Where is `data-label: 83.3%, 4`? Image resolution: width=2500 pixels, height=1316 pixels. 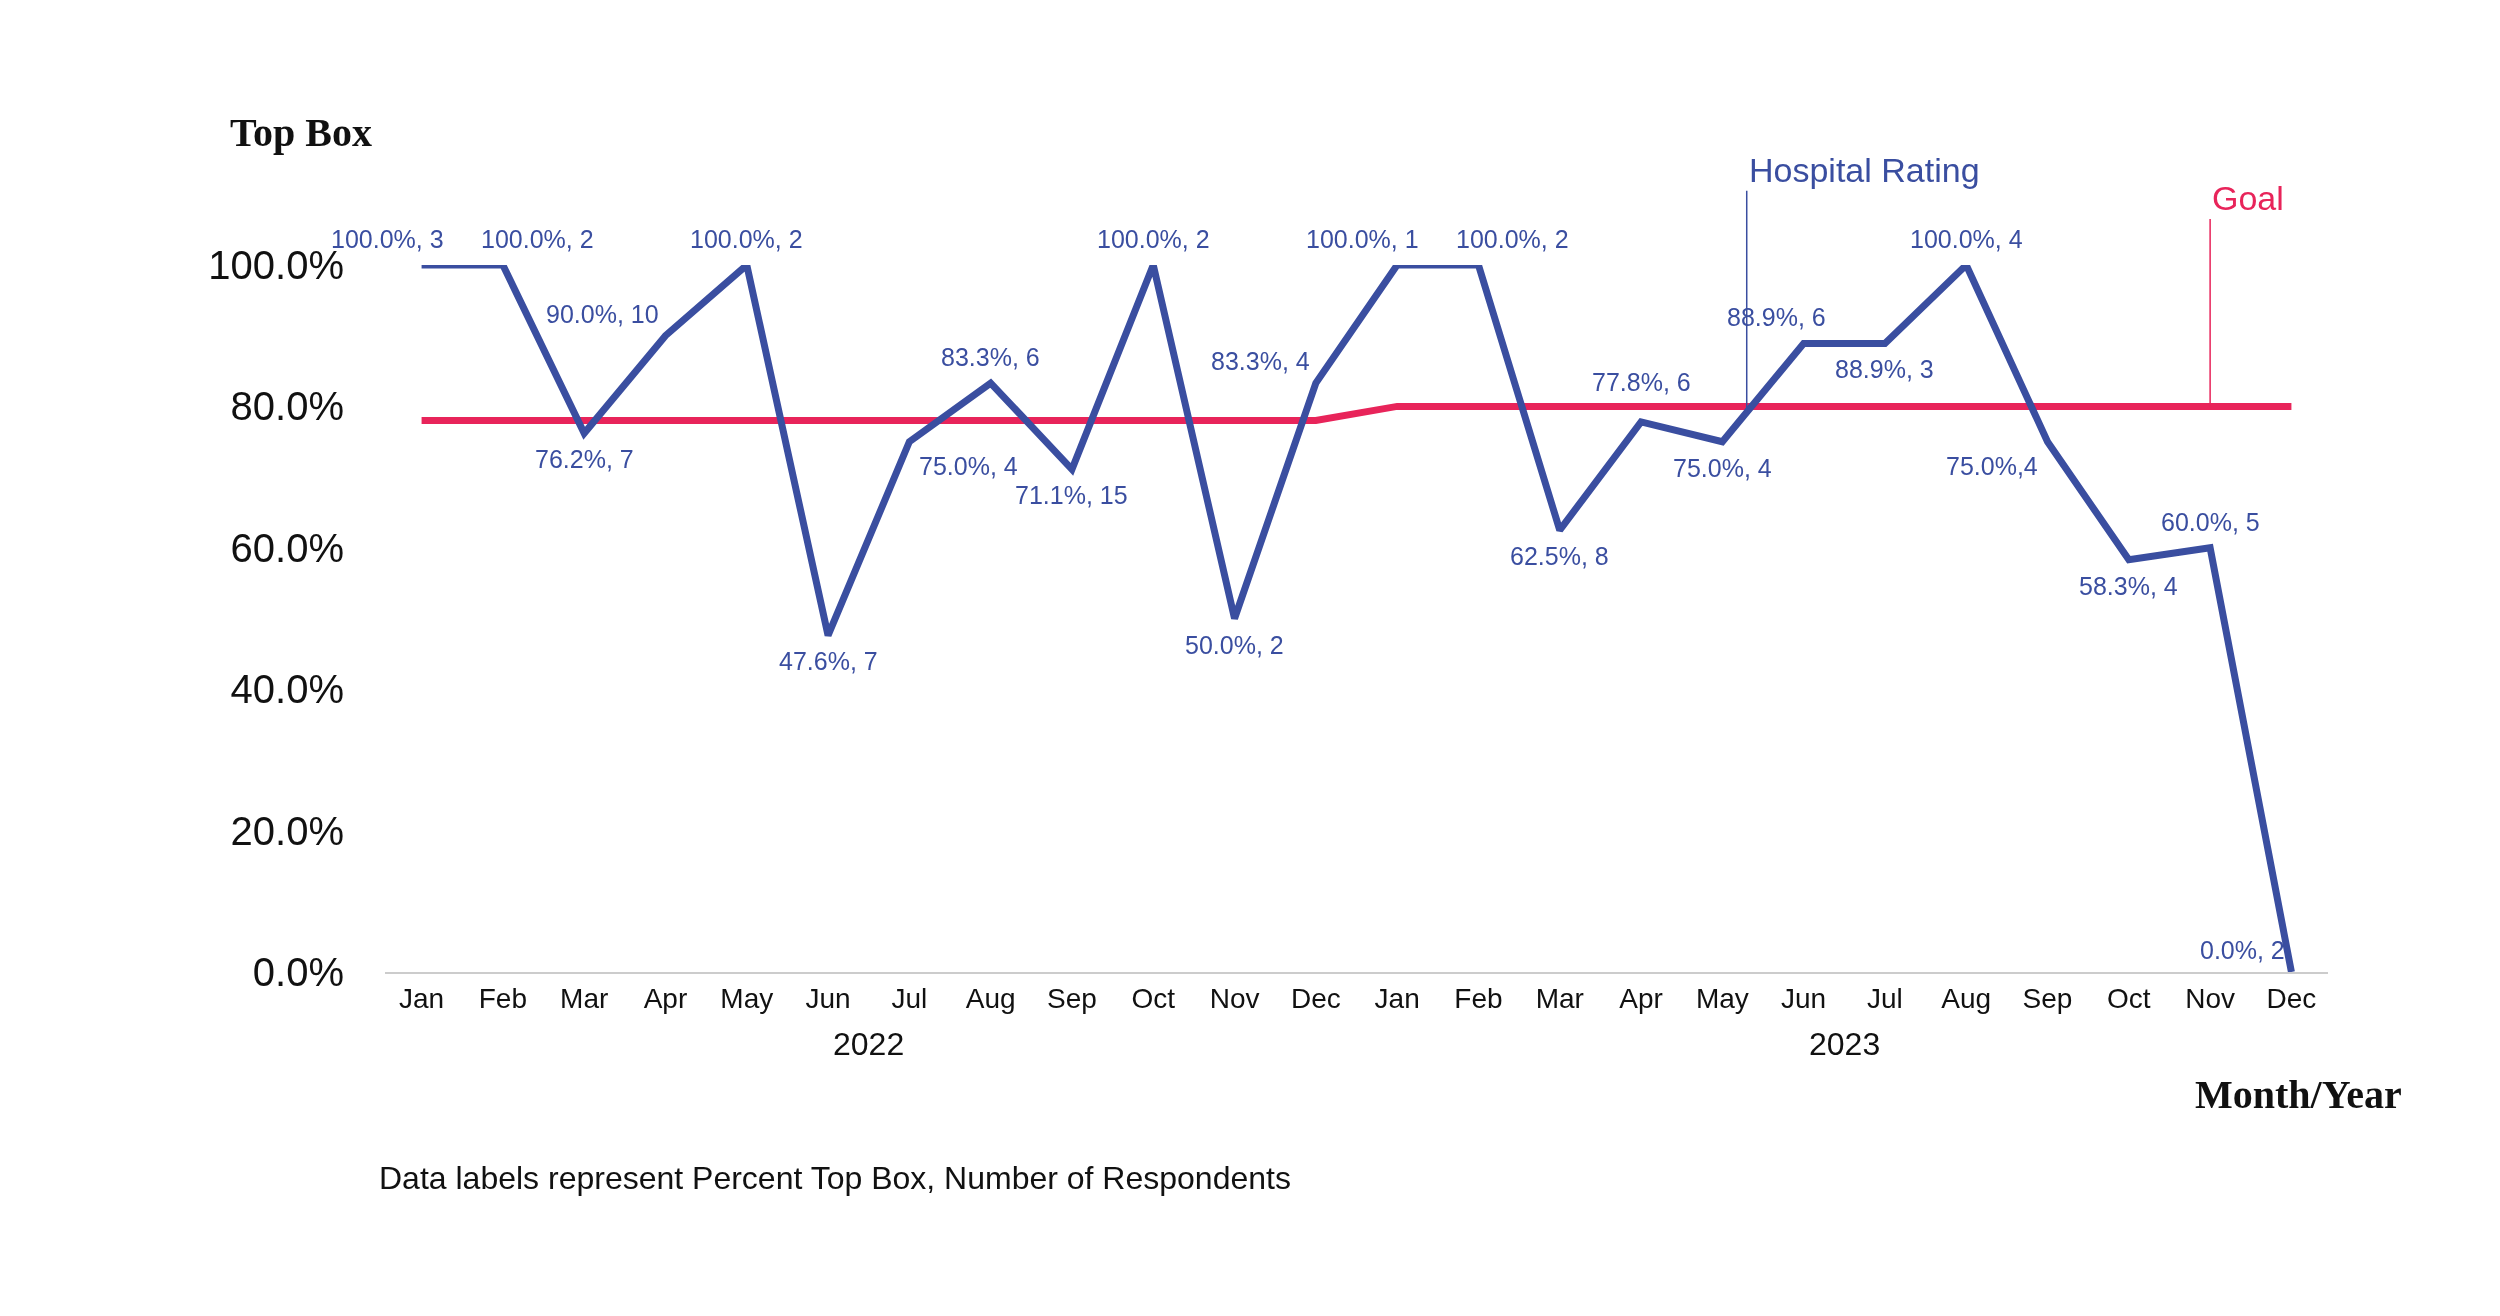 data-label: 83.3%, 4 is located at coordinates (1260, 361).